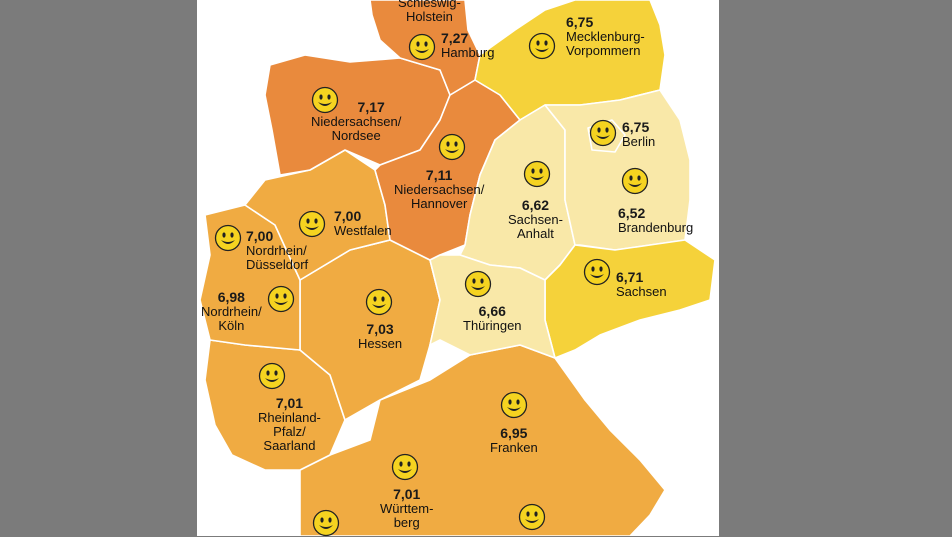 This screenshot has width=952, height=537. I want to click on label-niedersachsen-hannover: 7,11 Niedersachsen/ Hannover, so click(439, 189).